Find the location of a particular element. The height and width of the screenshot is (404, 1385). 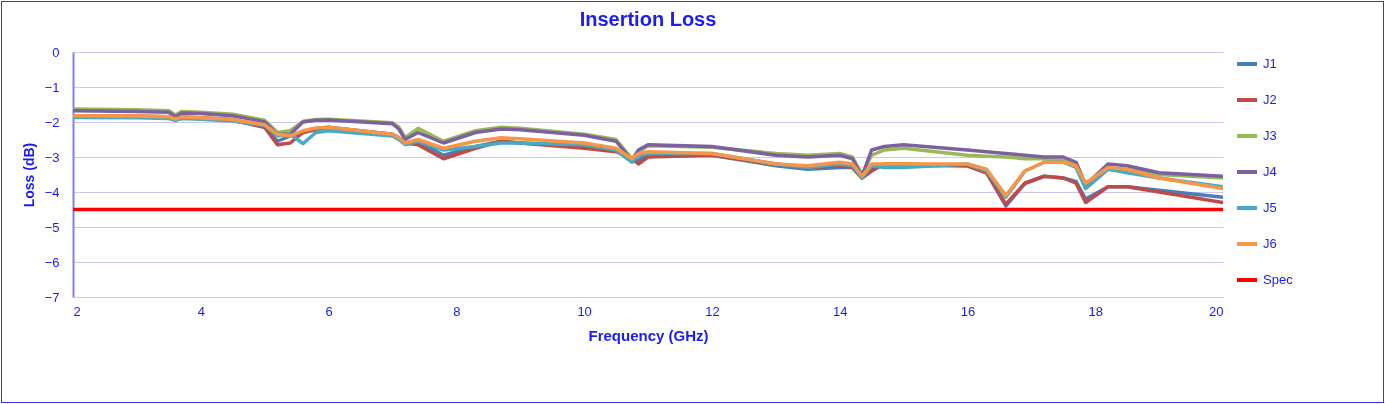

x-tick-label: 16 is located at coordinates (968, 311).